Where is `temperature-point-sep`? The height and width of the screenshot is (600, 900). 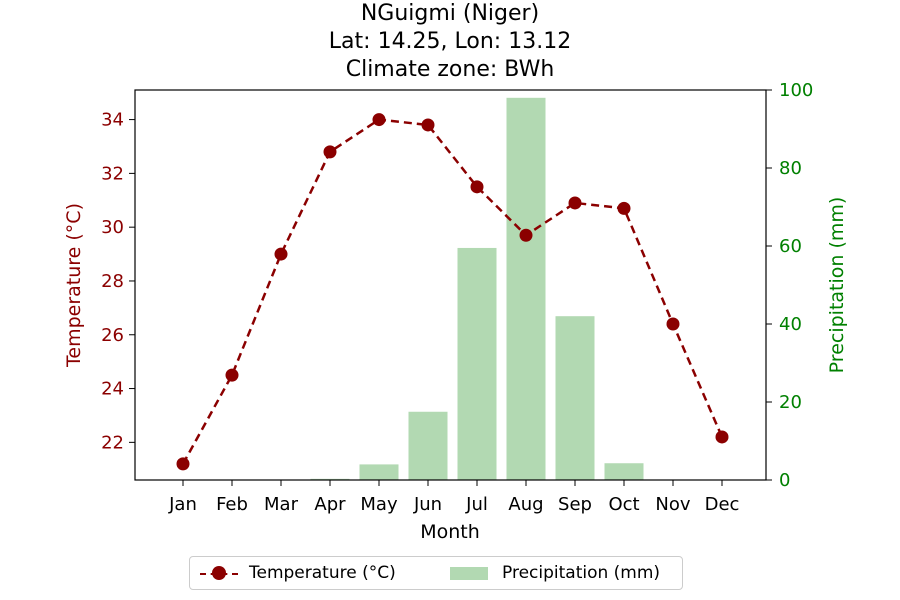 temperature-point-sep is located at coordinates (575, 203).